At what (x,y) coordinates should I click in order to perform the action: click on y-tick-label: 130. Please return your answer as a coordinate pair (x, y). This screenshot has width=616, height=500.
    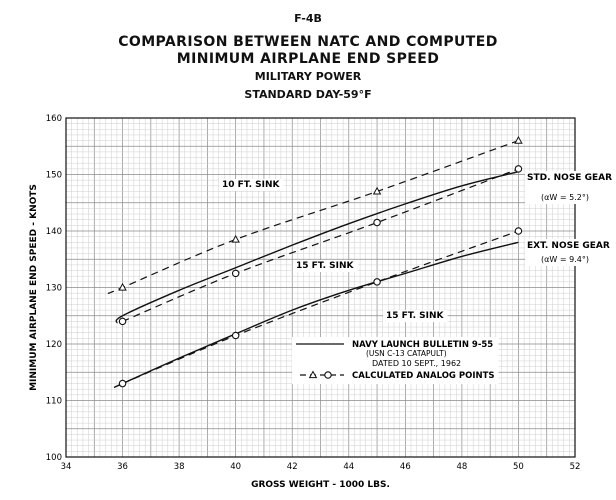
    Looking at the image, I should click on (54, 289).